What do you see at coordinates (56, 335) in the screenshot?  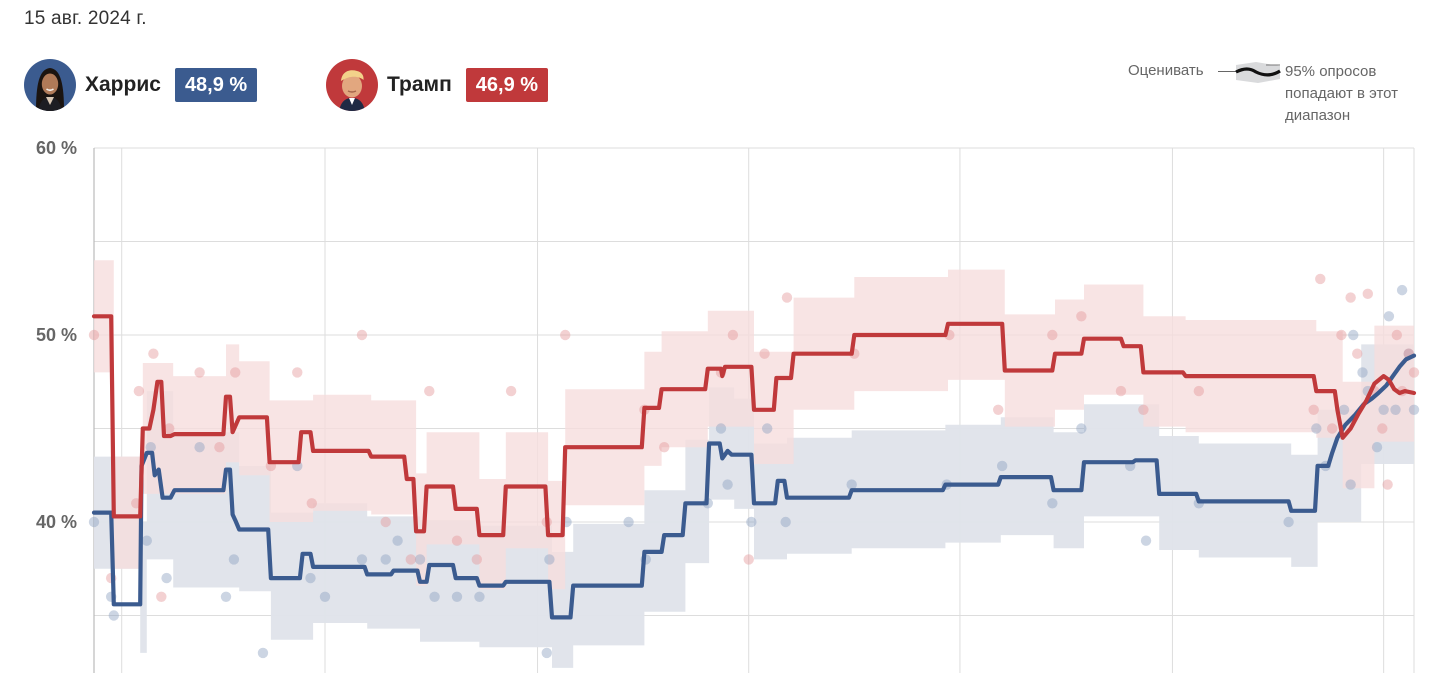 I see `y-tick-label: 50 %` at bounding box center [56, 335].